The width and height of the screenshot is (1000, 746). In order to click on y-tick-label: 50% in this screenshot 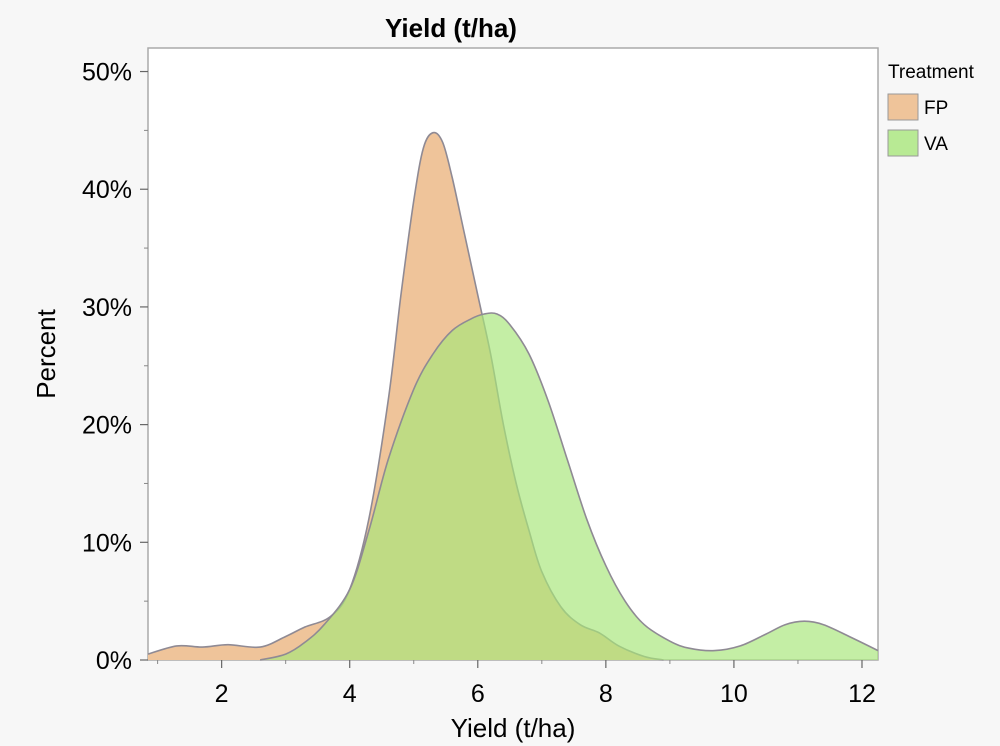, I will do `click(107, 73)`.